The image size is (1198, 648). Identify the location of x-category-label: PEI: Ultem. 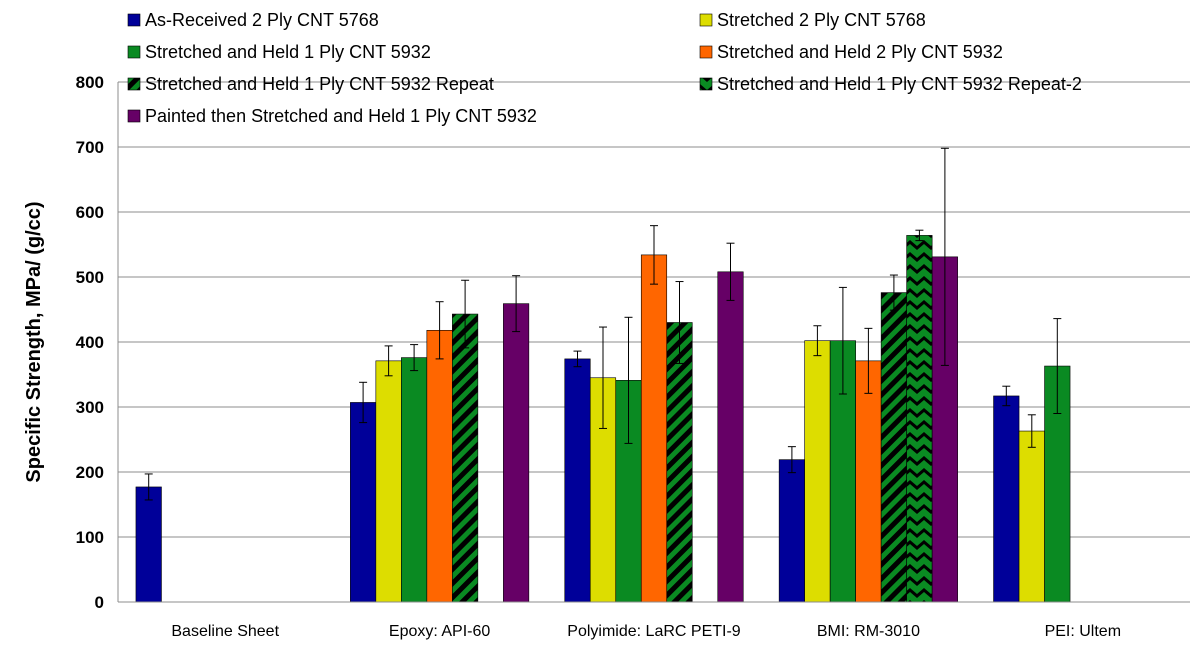
(1083, 631).